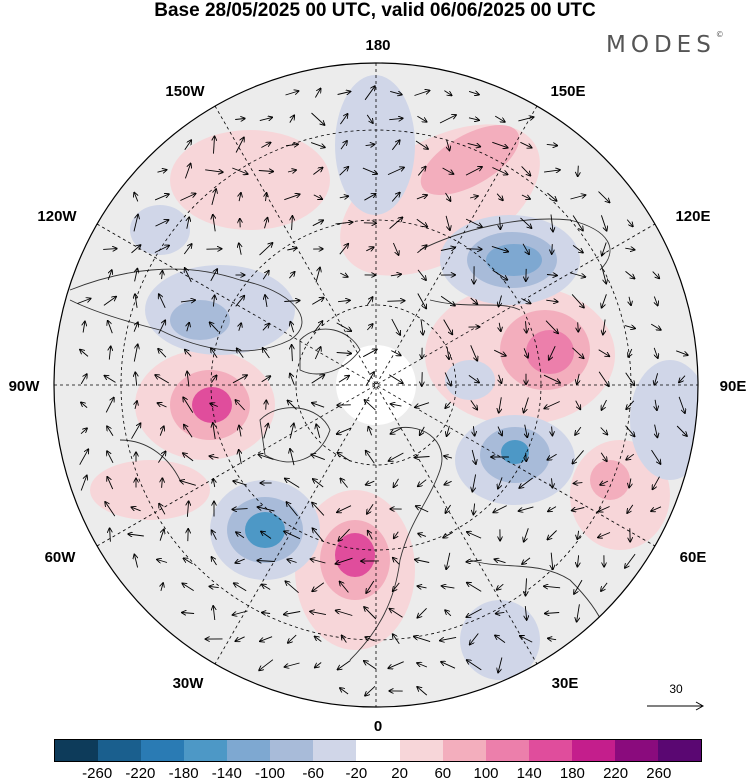 The width and height of the screenshot is (750, 783). Describe the element at coordinates (733, 386) in the screenshot. I see `lon-label-90e: 90E` at that location.